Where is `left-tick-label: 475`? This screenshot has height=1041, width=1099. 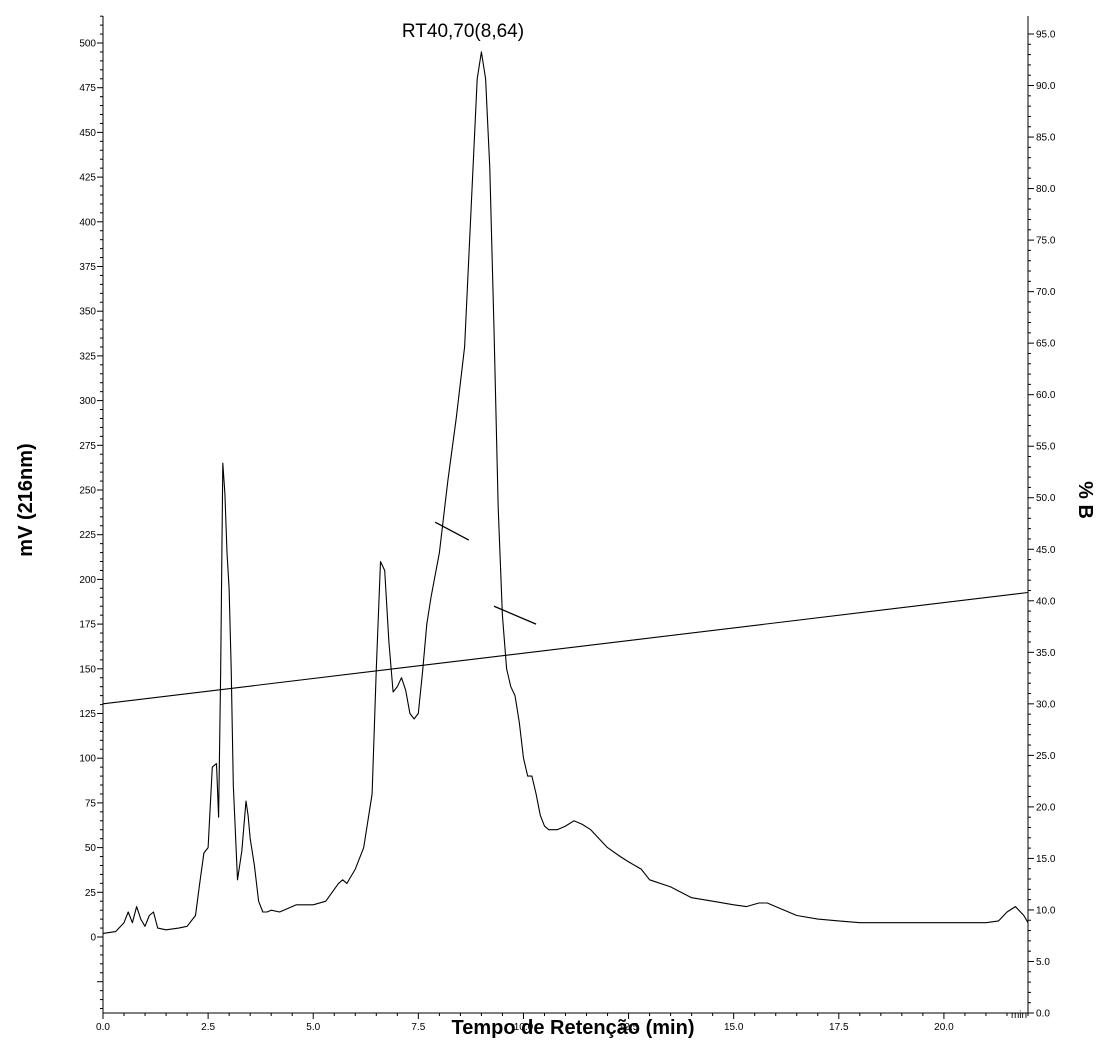 left-tick-label: 475 is located at coordinates (87, 88).